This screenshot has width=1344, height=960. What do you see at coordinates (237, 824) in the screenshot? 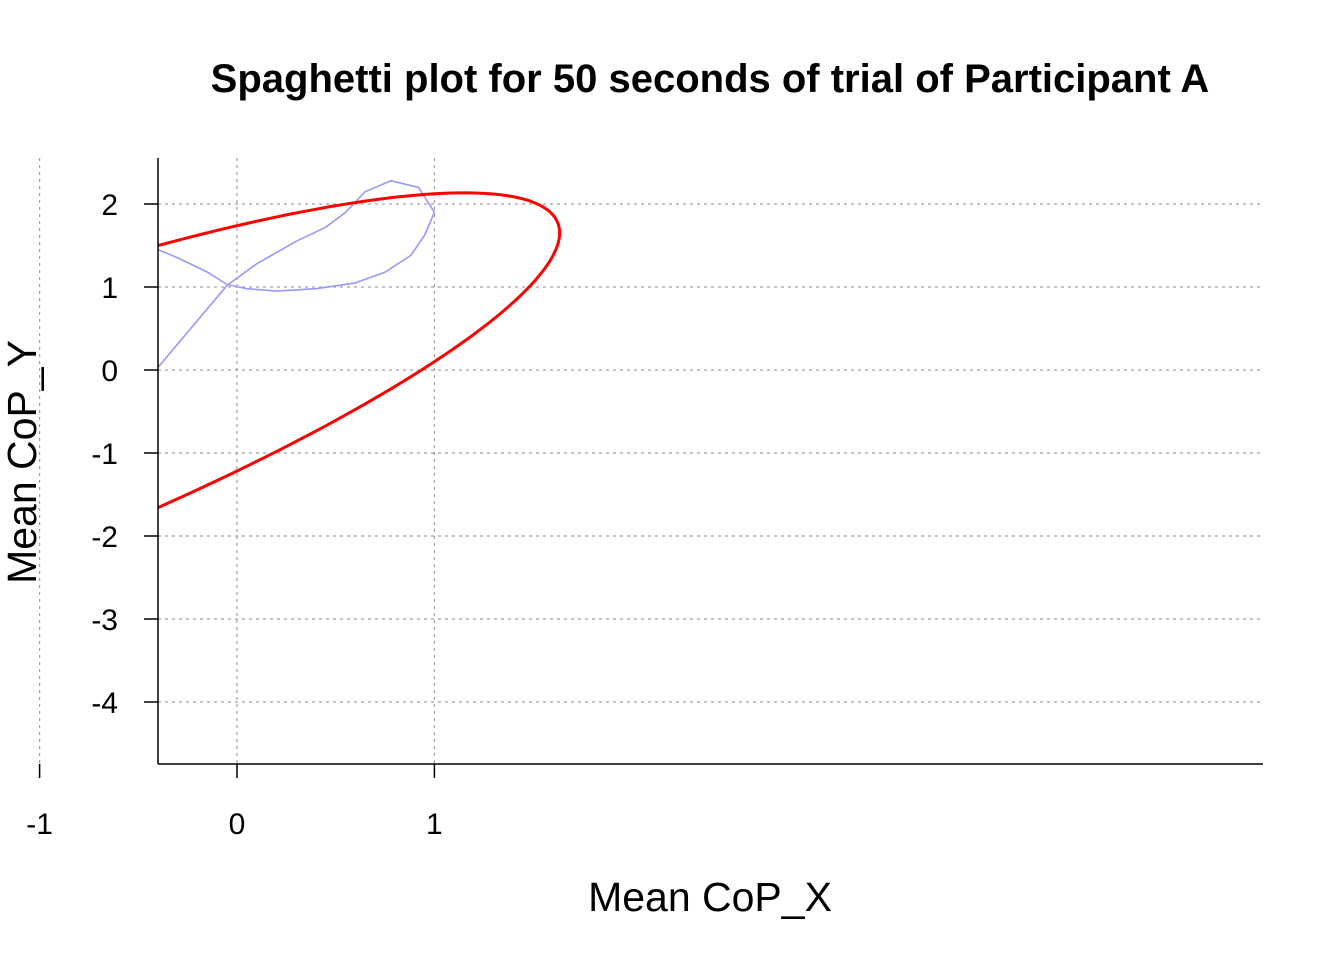
I see `x-tick-label: 0` at bounding box center [237, 824].